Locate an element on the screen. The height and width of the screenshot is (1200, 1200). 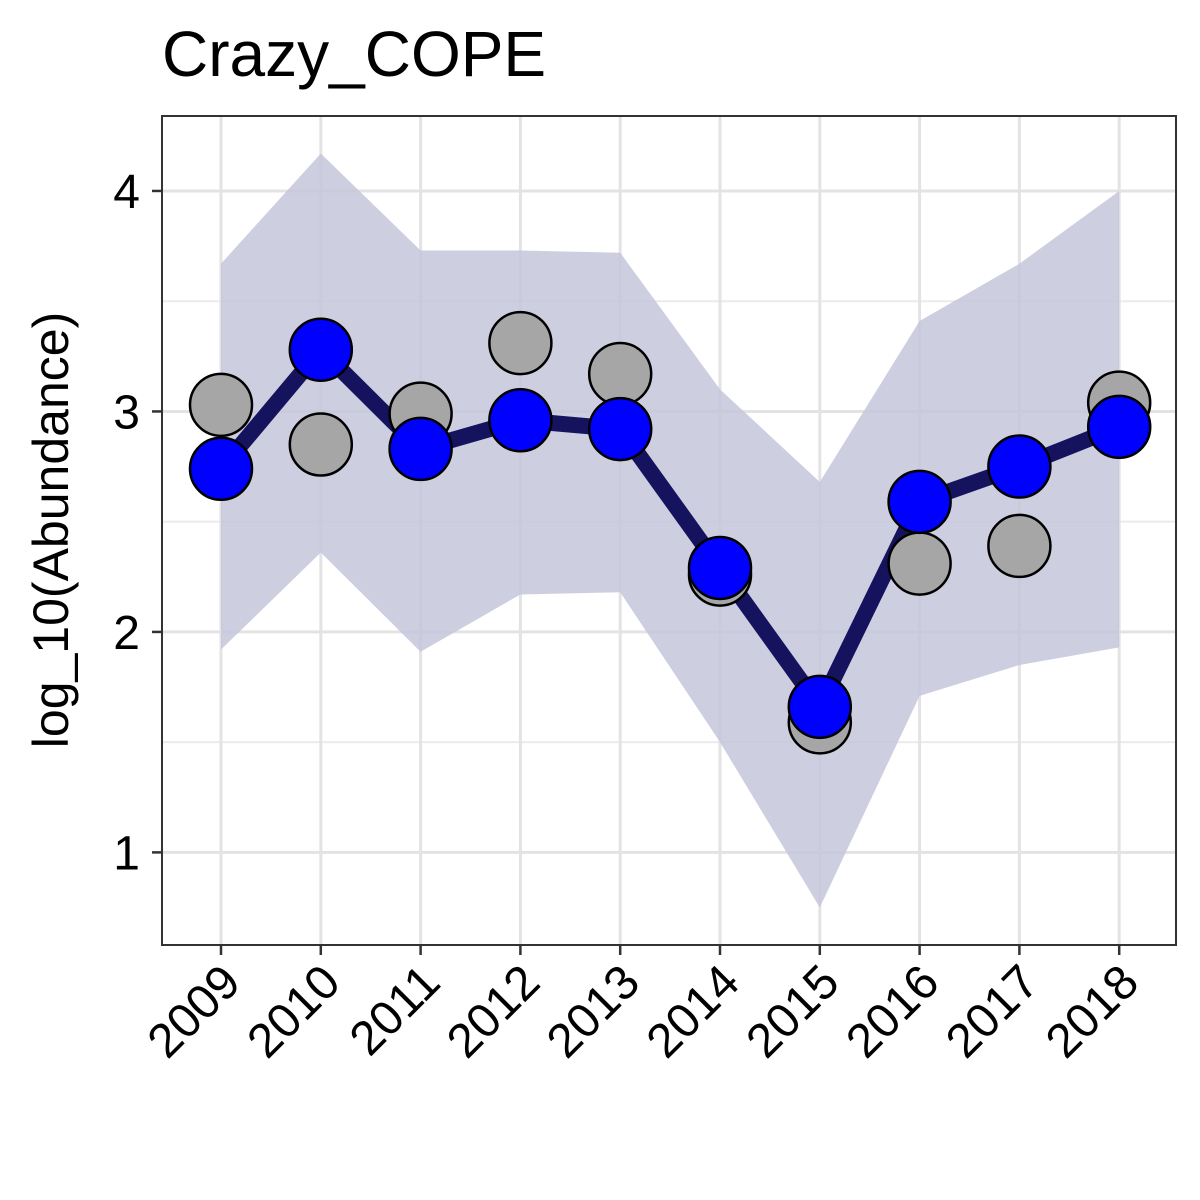
y-axis-label: log_10(Abundance) is located at coordinates (51, 530).